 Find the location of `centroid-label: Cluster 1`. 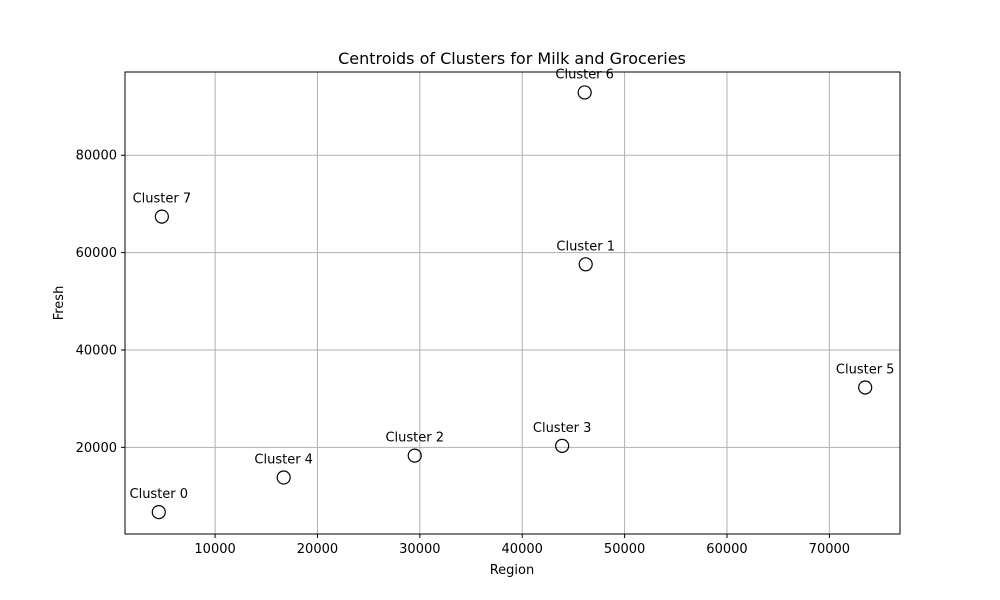

centroid-label: Cluster 1 is located at coordinates (585, 246).